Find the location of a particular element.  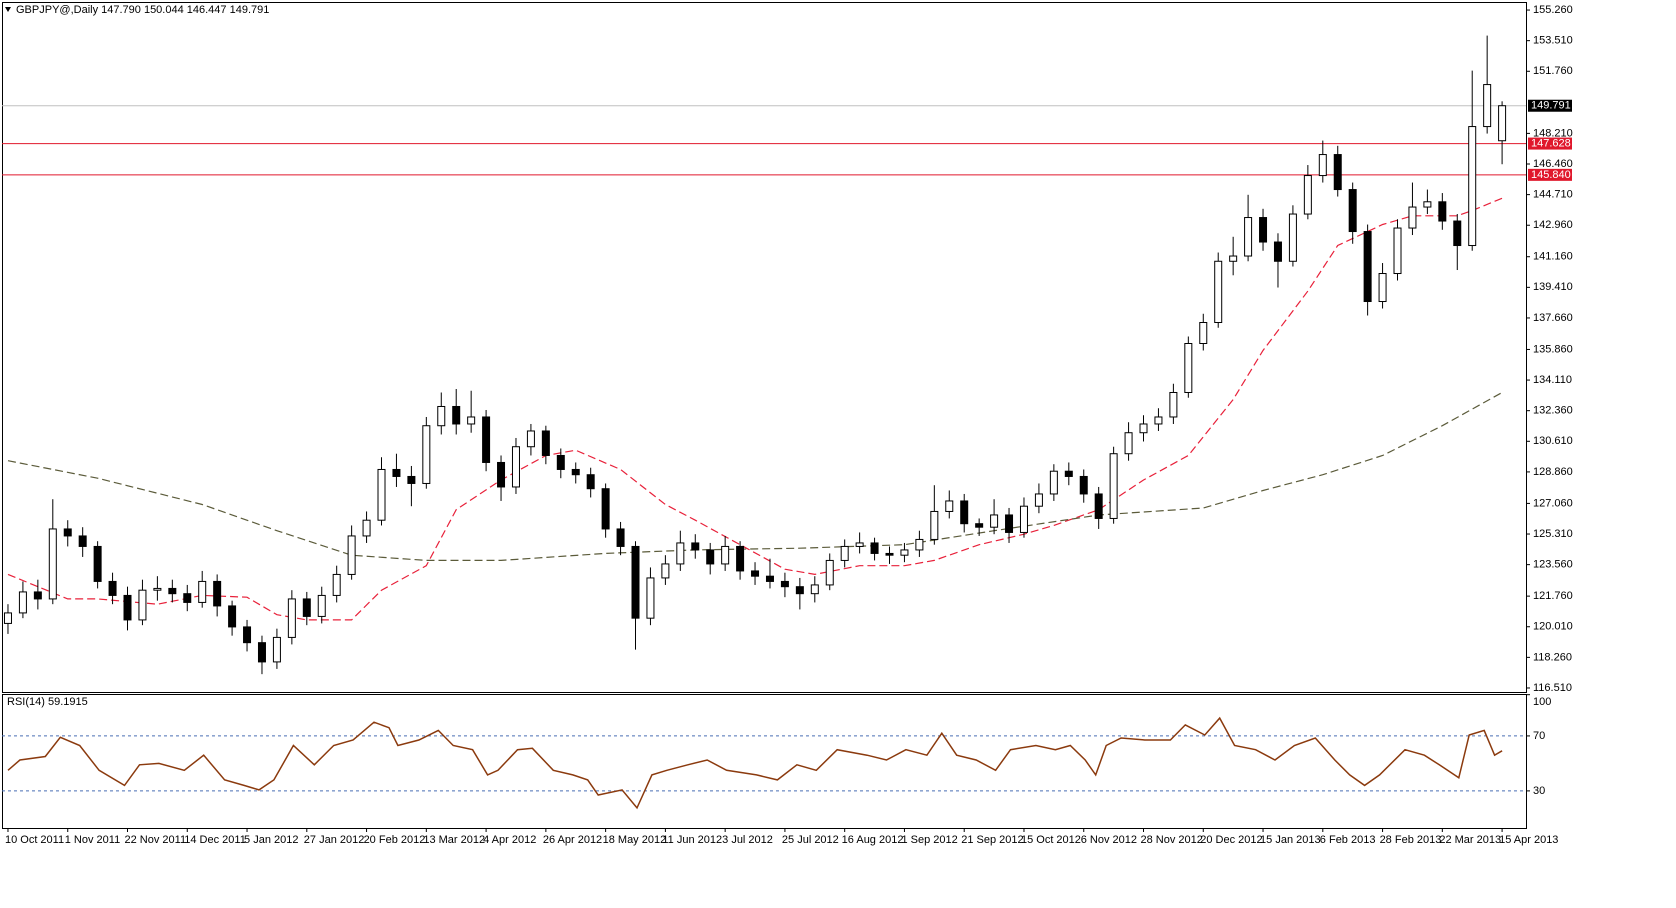

x-tick-label: 1 Nov 2011 is located at coordinates (92, 840).